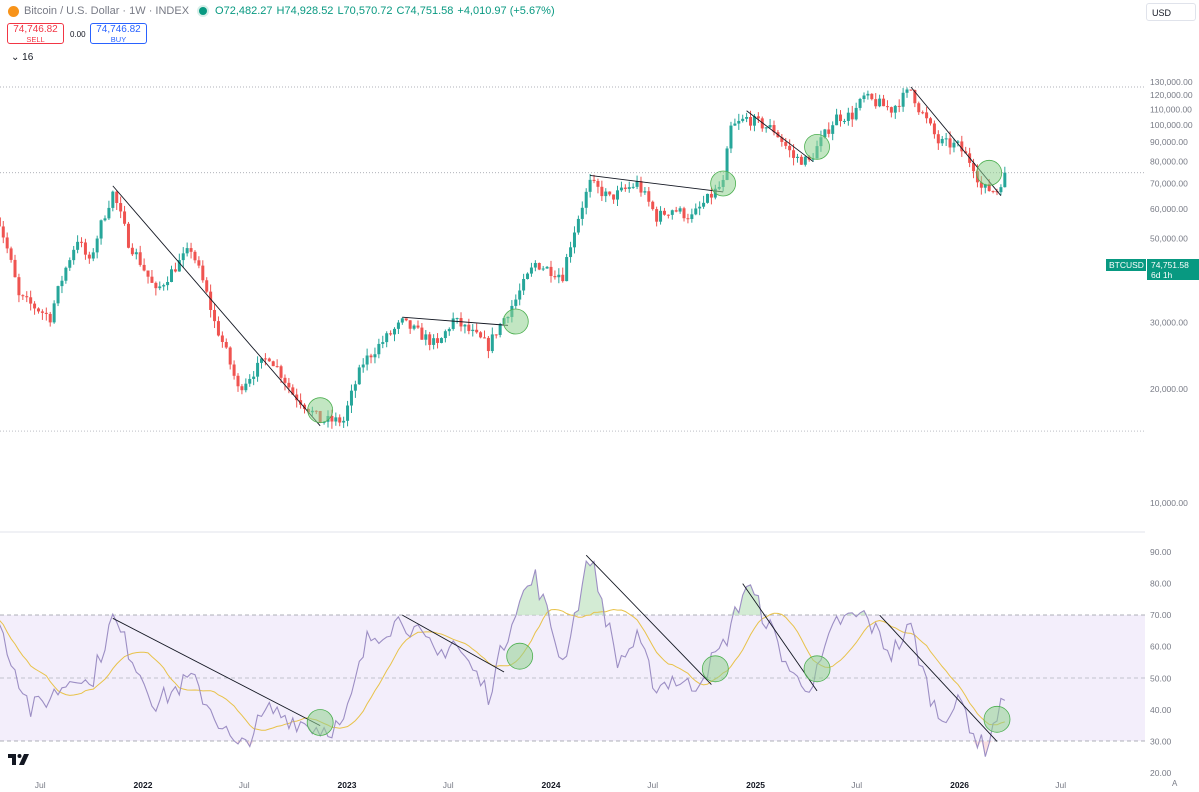  Describe the element at coordinates (107, 11) in the screenshot. I see `symbol-title: Bitcoin / U.S. Dollar · 1W · INDEX` at that location.